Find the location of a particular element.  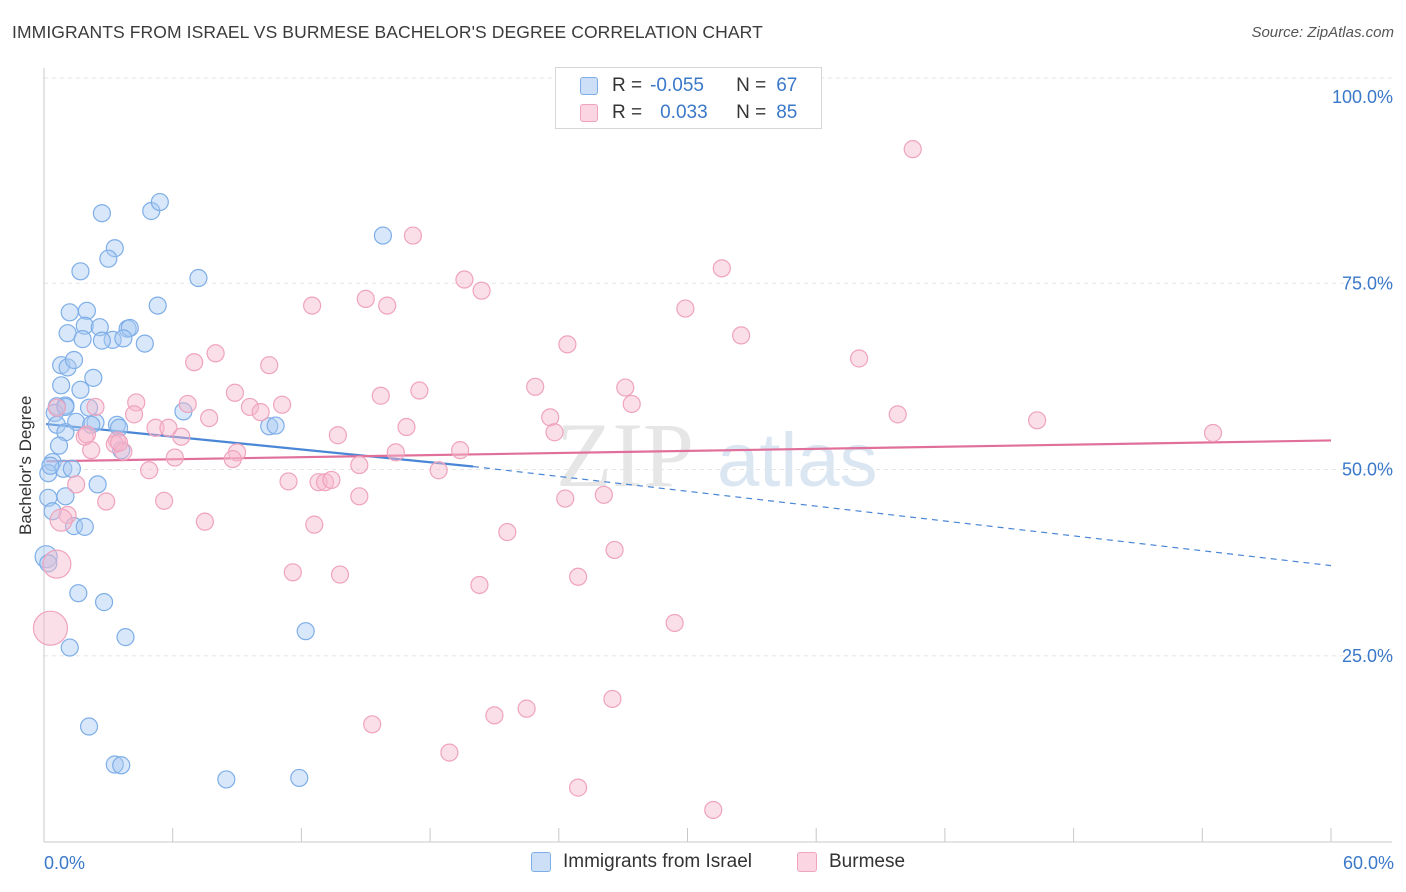

y-tick-label: 100.0% is located at coordinates (1362, 97).